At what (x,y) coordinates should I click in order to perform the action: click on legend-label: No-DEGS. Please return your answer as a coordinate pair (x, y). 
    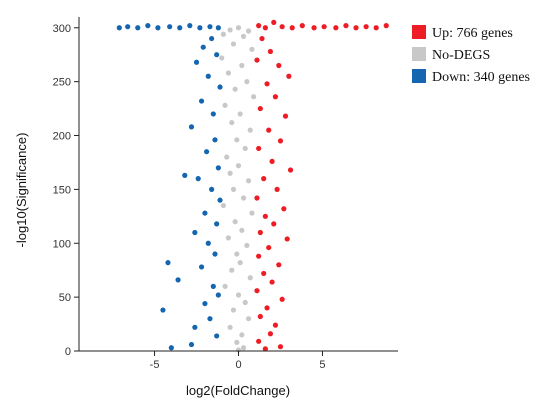
    Looking at the image, I should click on (461, 55).